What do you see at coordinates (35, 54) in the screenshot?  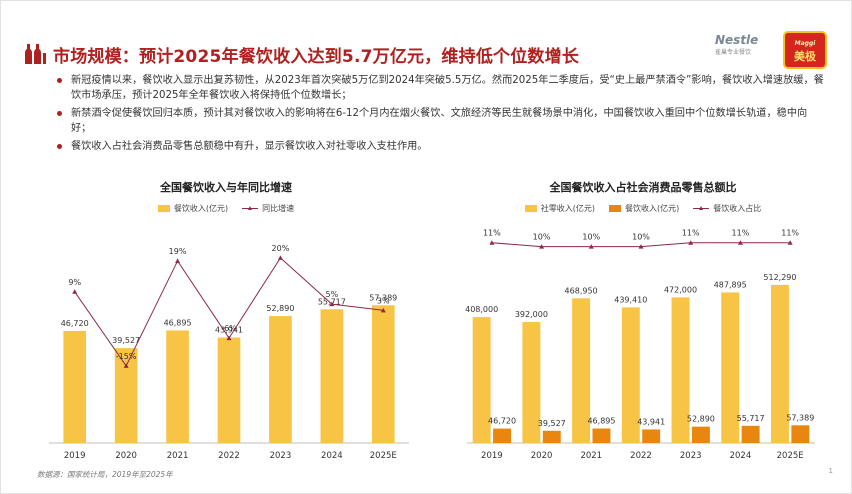 I see `wine-bottles-icon` at bounding box center [35, 54].